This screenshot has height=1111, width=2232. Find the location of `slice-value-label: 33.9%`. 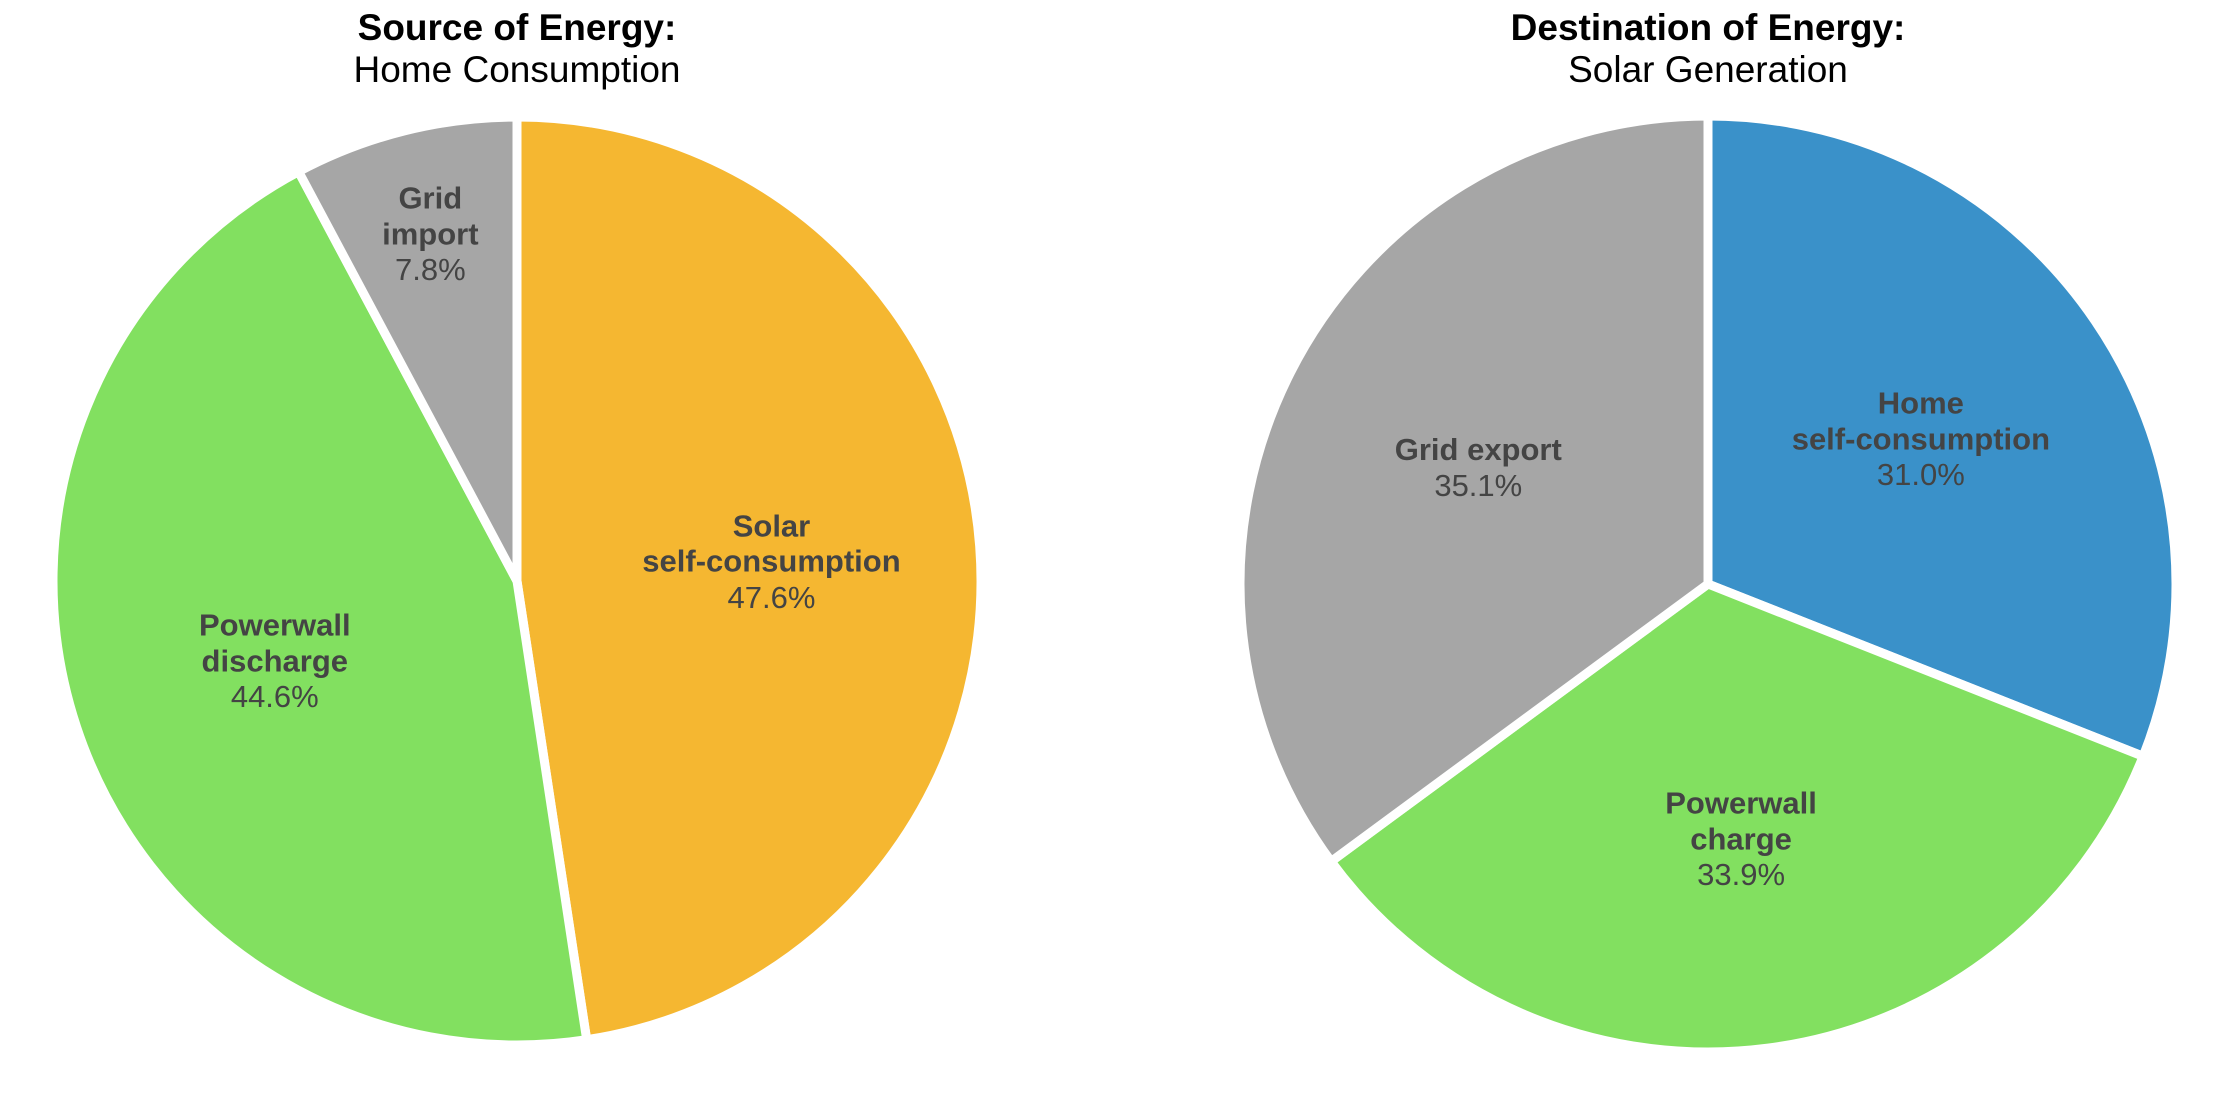

slice-value-label: 33.9% is located at coordinates (1741, 875).